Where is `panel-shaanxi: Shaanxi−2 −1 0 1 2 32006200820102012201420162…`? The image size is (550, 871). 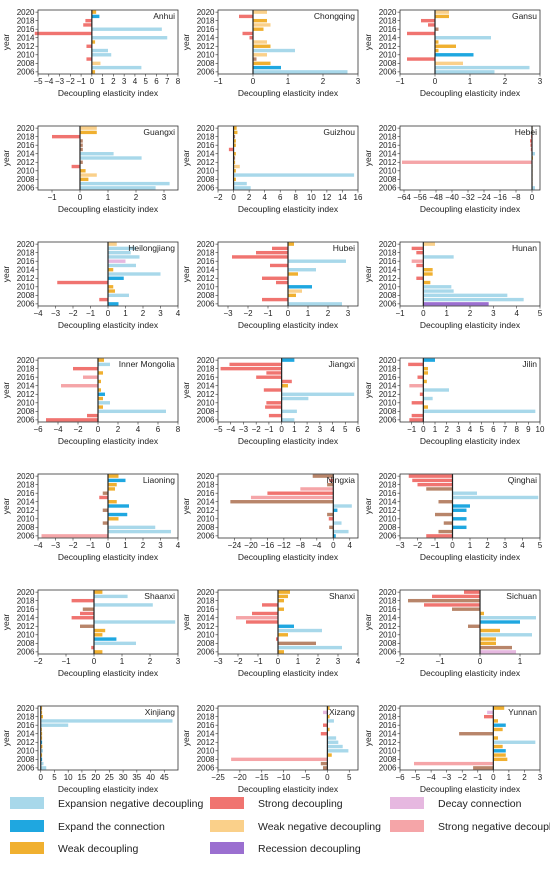
panel-shaanxi: Shaanxi−2 −1 0 1 2 32006200820102012201420162… is located at coordinates (91, 633).